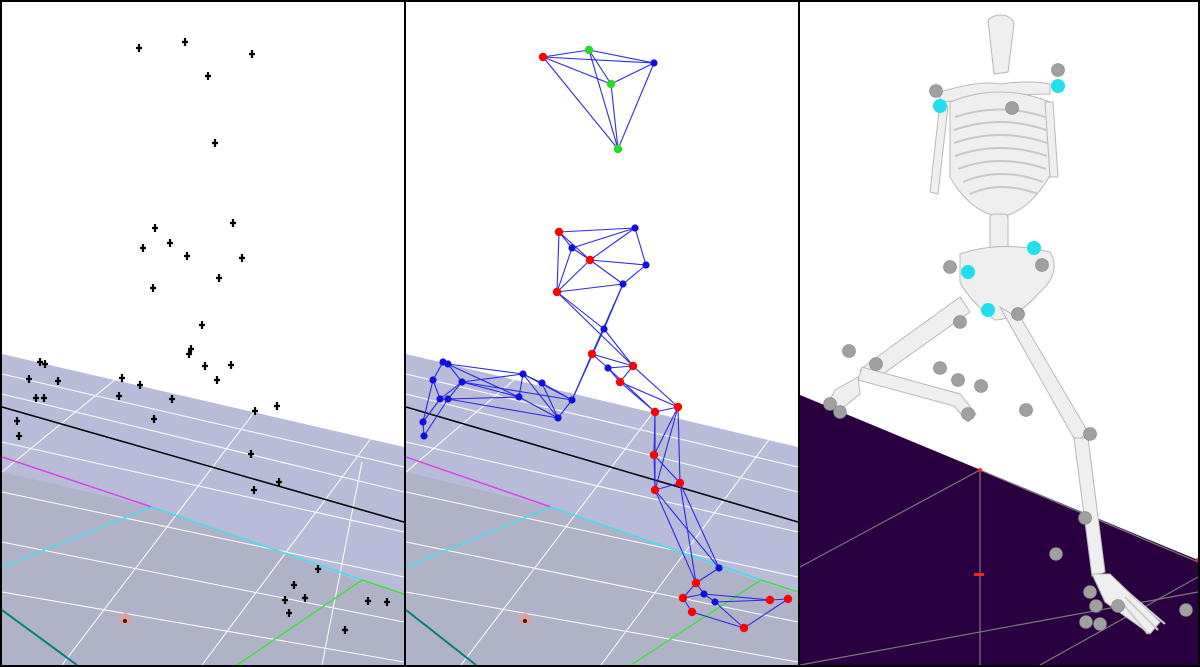  I want to click on front-tibia, so click(1089, 507).